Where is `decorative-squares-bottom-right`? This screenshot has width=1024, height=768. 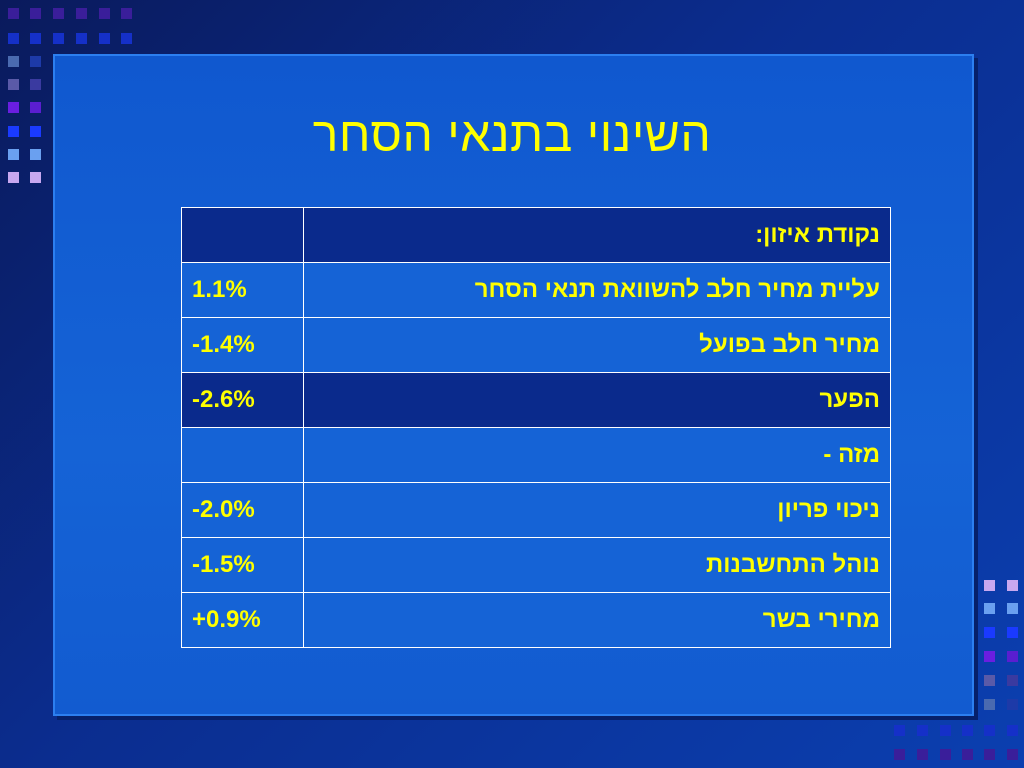
decorative-squares-bottom-right is located at coordinates (952, 671).